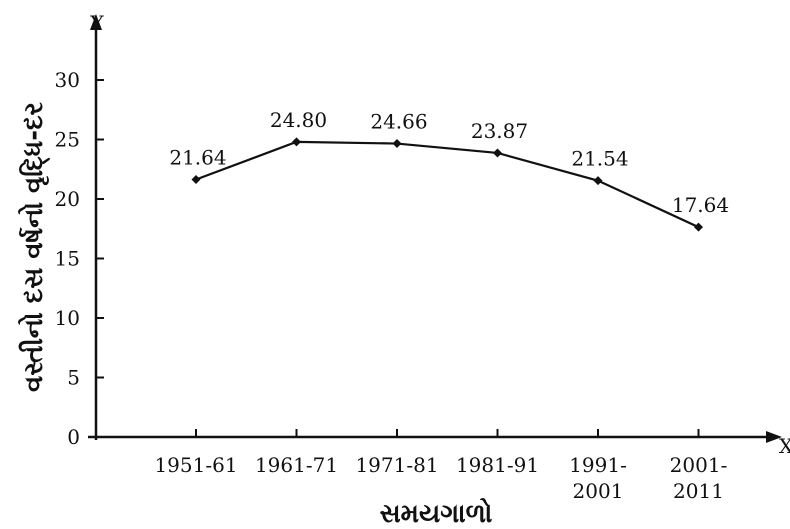 Image resolution: width=790 pixels, height=529 pixels. I want to click on x-tick-label: 1981-91, so click(497, 465).